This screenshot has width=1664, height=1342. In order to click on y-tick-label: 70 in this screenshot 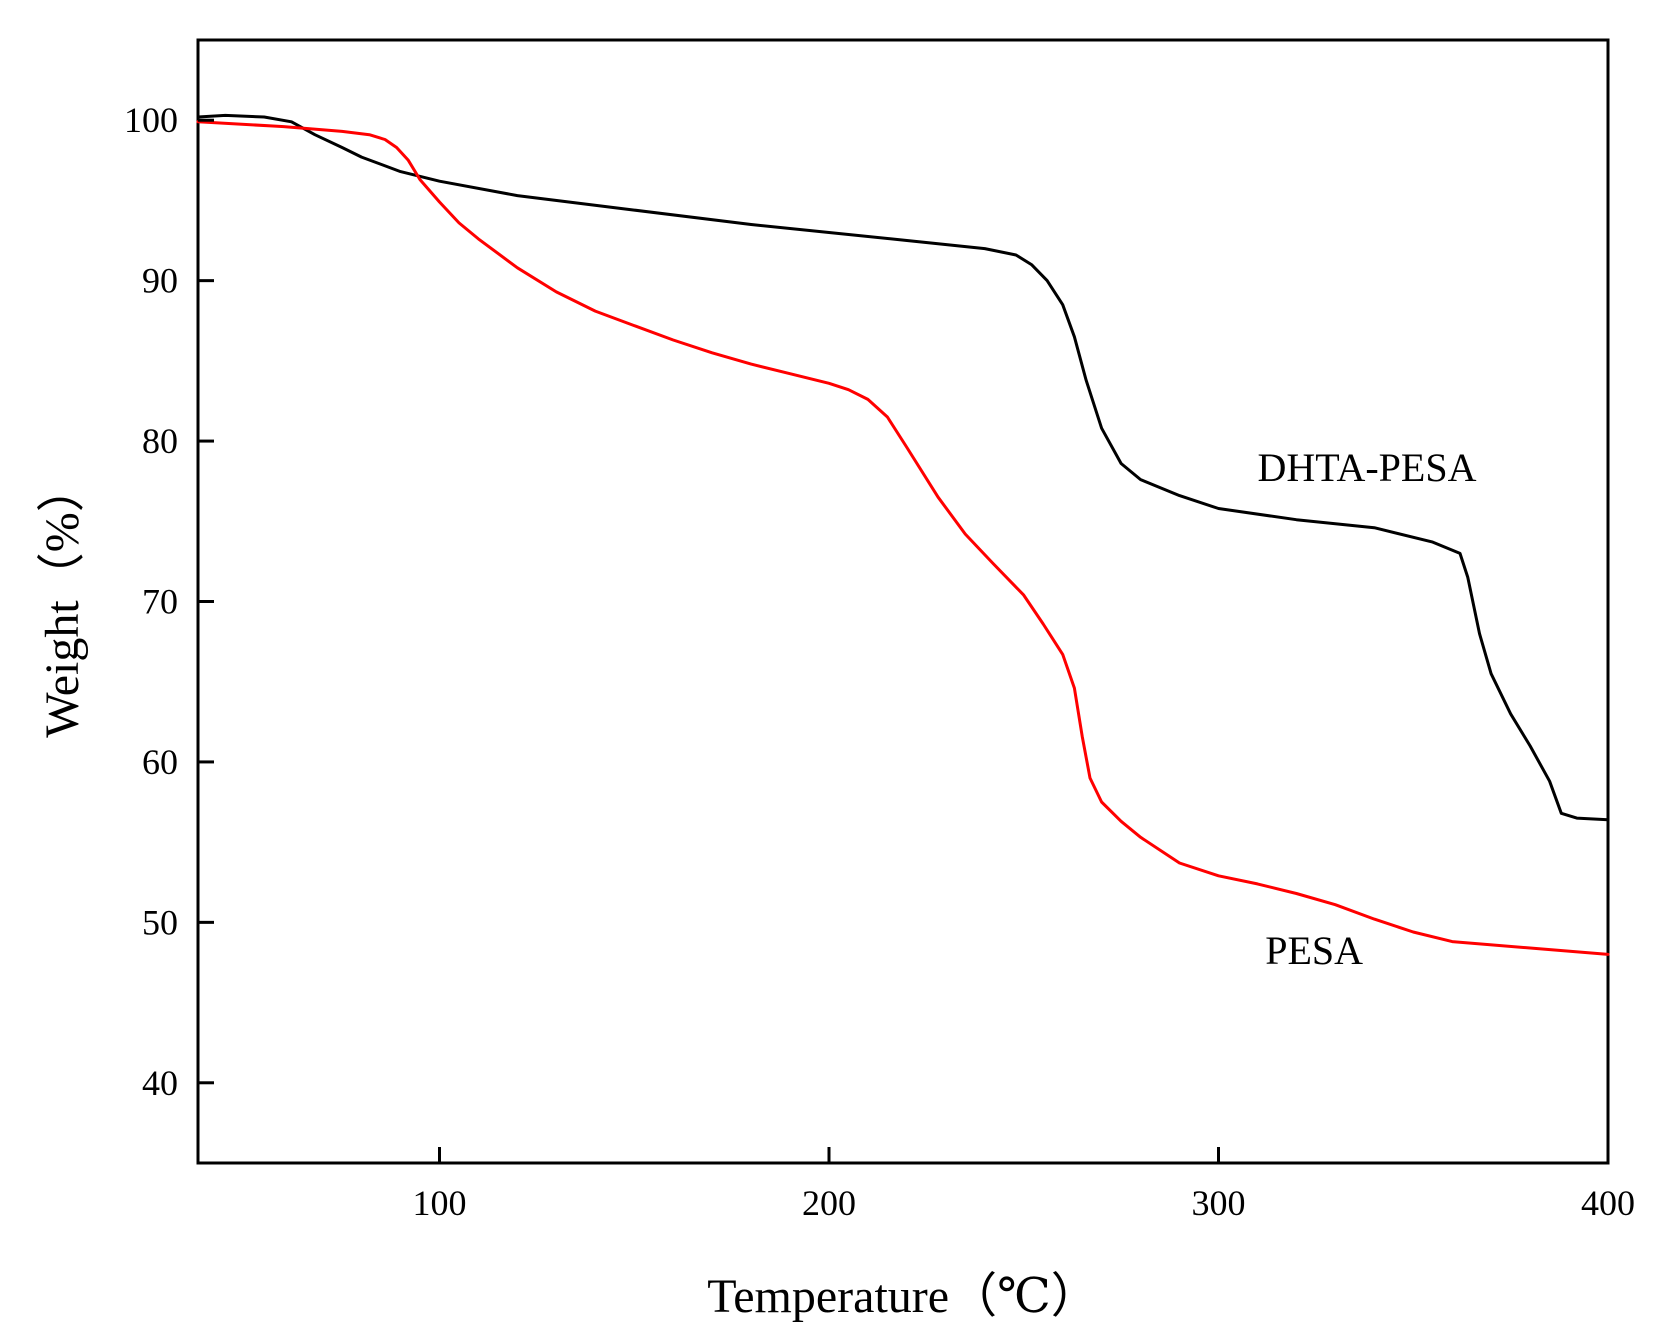, I will do `click(160, 602)`.